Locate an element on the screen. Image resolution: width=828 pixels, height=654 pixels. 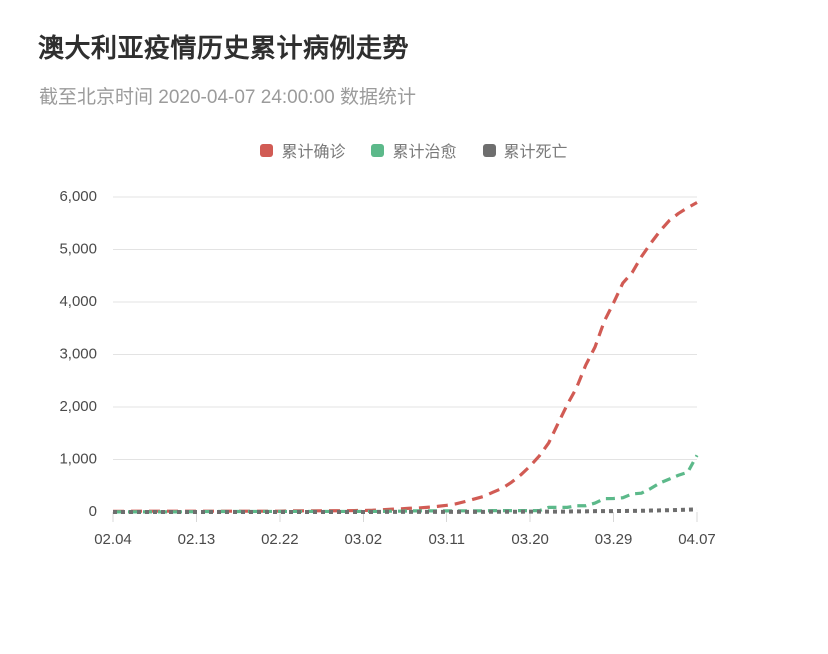
legend-item-deaths: 累计死亡 is located at coordinates (525, 150).